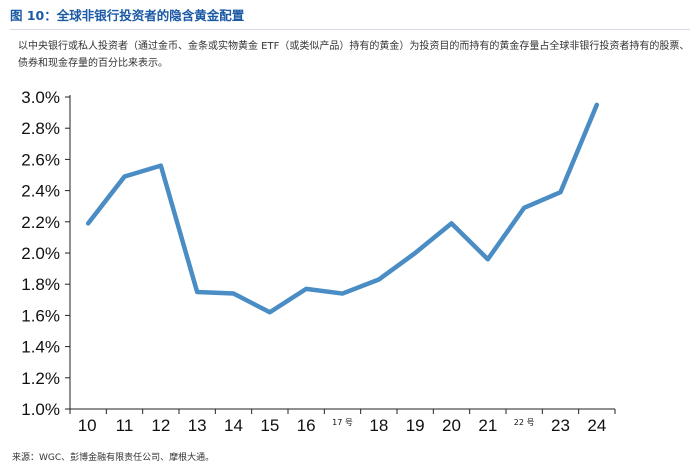 Image resolution: width=700 pixels, height=466 pixels. I want to click on x-tick-label: 21, so click(487, 425).